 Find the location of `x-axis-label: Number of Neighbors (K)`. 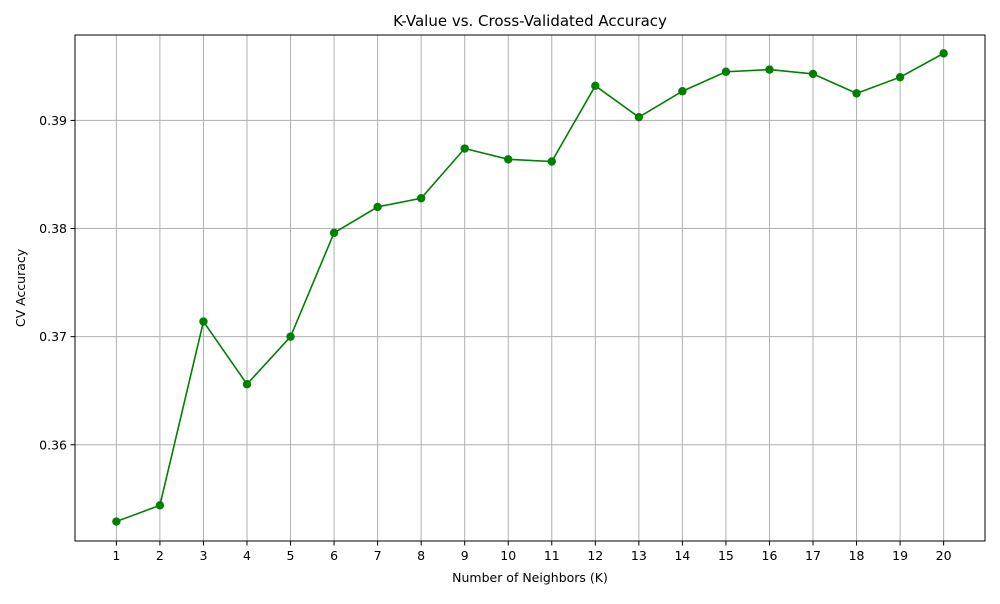

x-axis-label: Number of Neighbors (K) is located at coordinates (530, 577).